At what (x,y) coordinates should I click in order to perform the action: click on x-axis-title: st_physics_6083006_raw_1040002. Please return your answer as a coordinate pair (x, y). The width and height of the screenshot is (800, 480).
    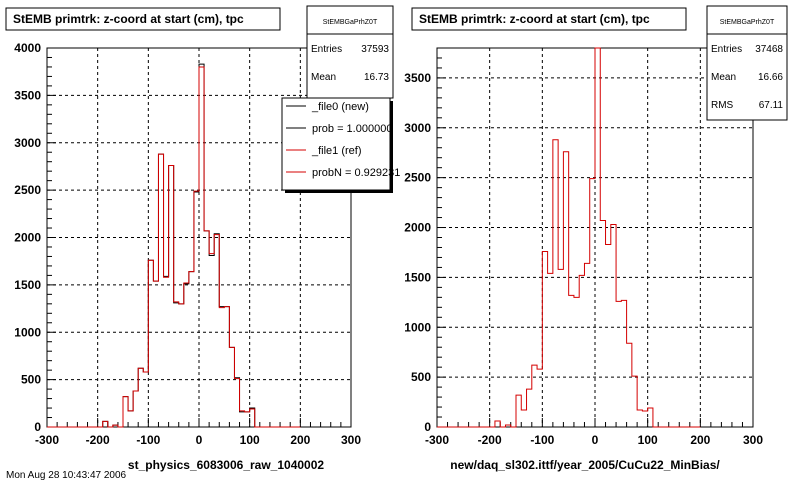
    Looking at the image, I should click on (226, 465).